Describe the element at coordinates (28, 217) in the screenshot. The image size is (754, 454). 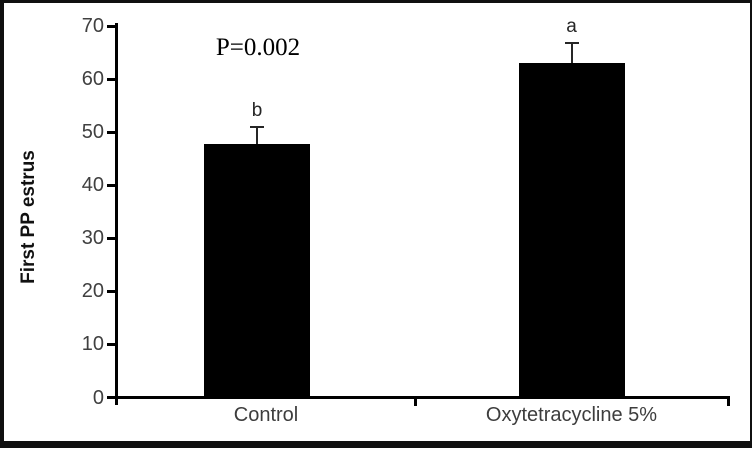
I see `y-axis-title: First PP estrus` at that location.